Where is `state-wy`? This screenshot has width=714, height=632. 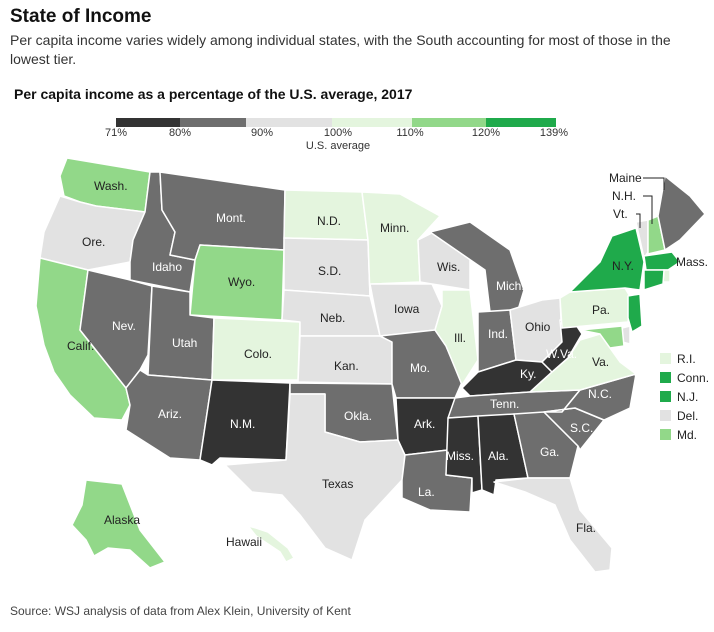
state-wy is located at coordinates (237, 282).